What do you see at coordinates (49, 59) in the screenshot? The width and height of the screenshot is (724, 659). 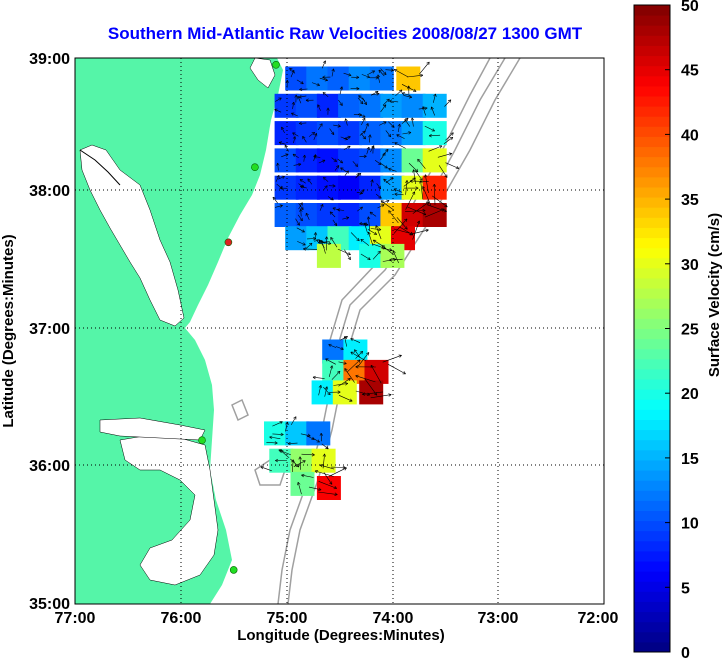 I see `y-tick-label: 39:00` at bounding box center [49, 59].